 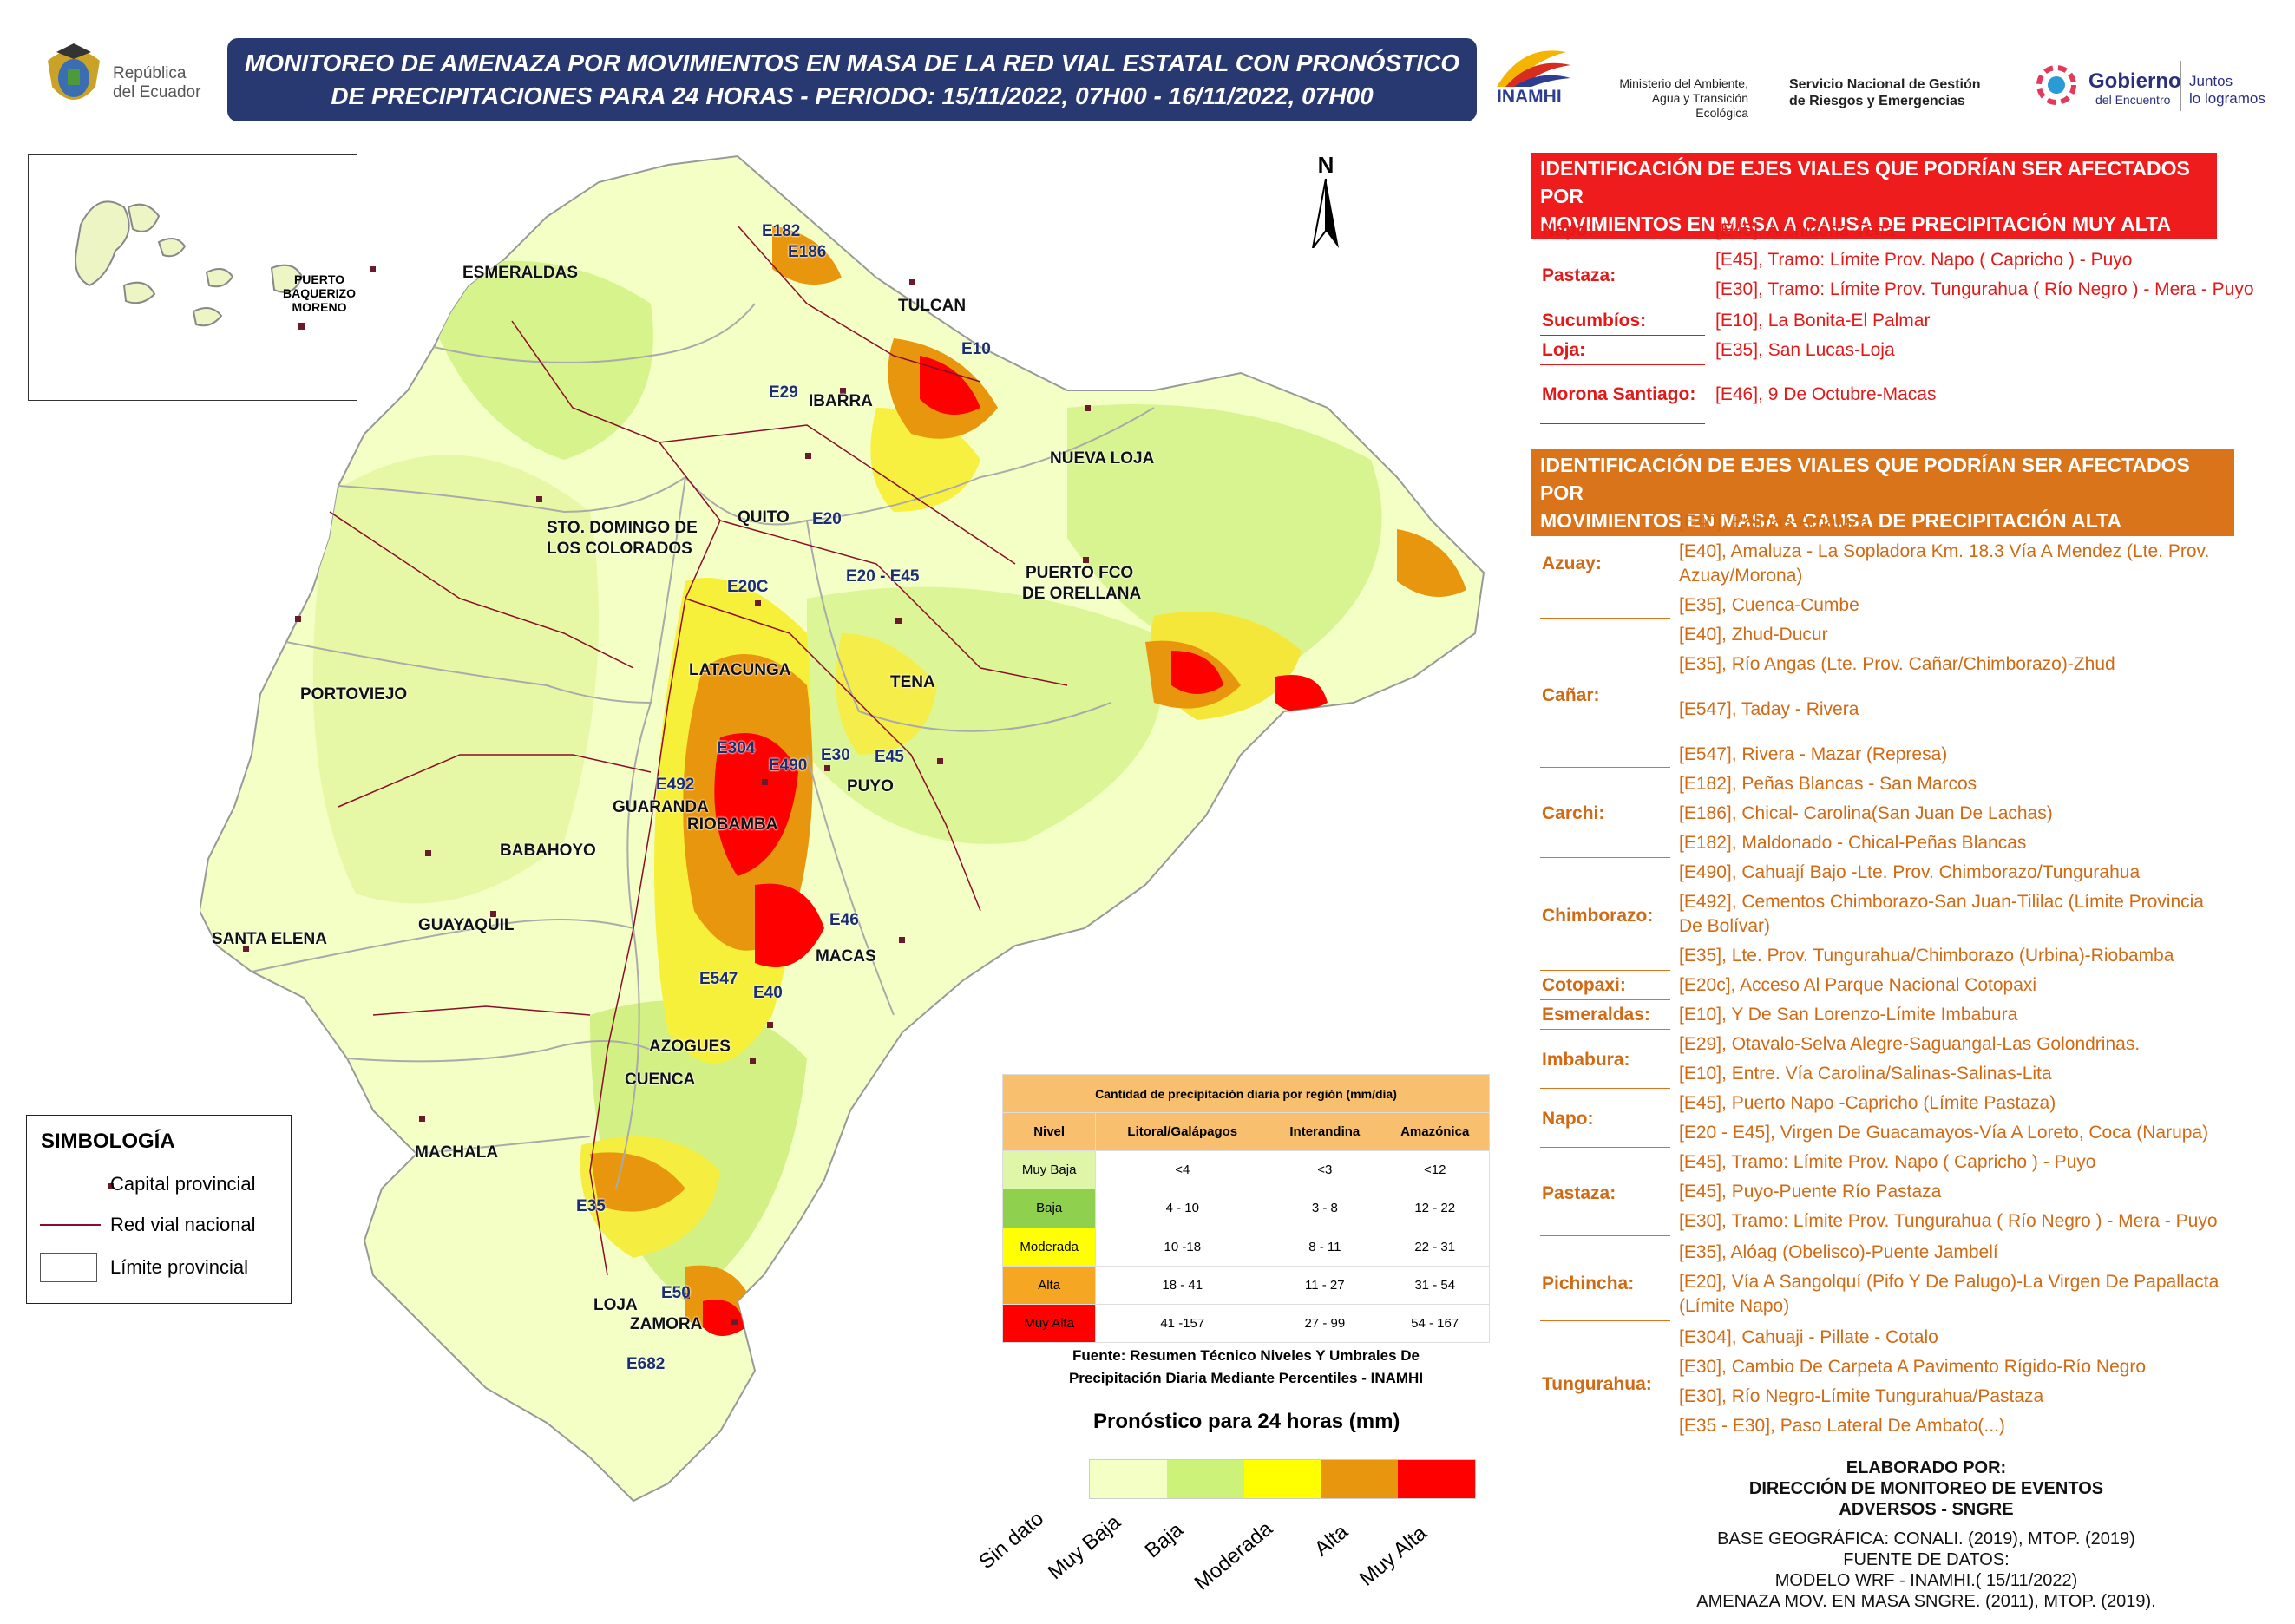 What do you see at coordinates (548, 850) in the screenshot?
I see `city-label: BABAHOYO` at bounding box center [548, 850].